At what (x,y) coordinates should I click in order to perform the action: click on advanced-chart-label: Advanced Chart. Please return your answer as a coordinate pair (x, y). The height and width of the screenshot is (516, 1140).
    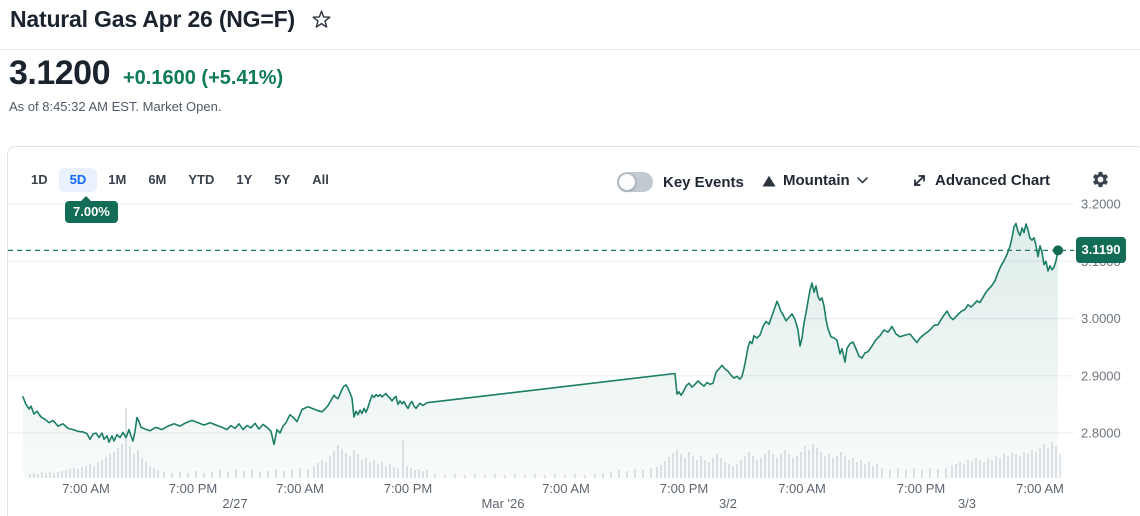
    Looking at the image, I should click on (993, 180).